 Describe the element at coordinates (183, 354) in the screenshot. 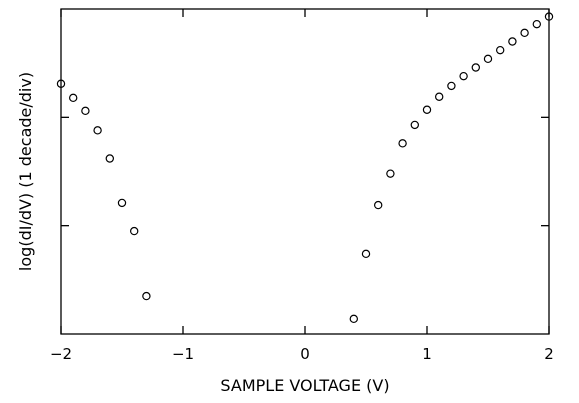

I see `x-tick-label: −1` at that location.